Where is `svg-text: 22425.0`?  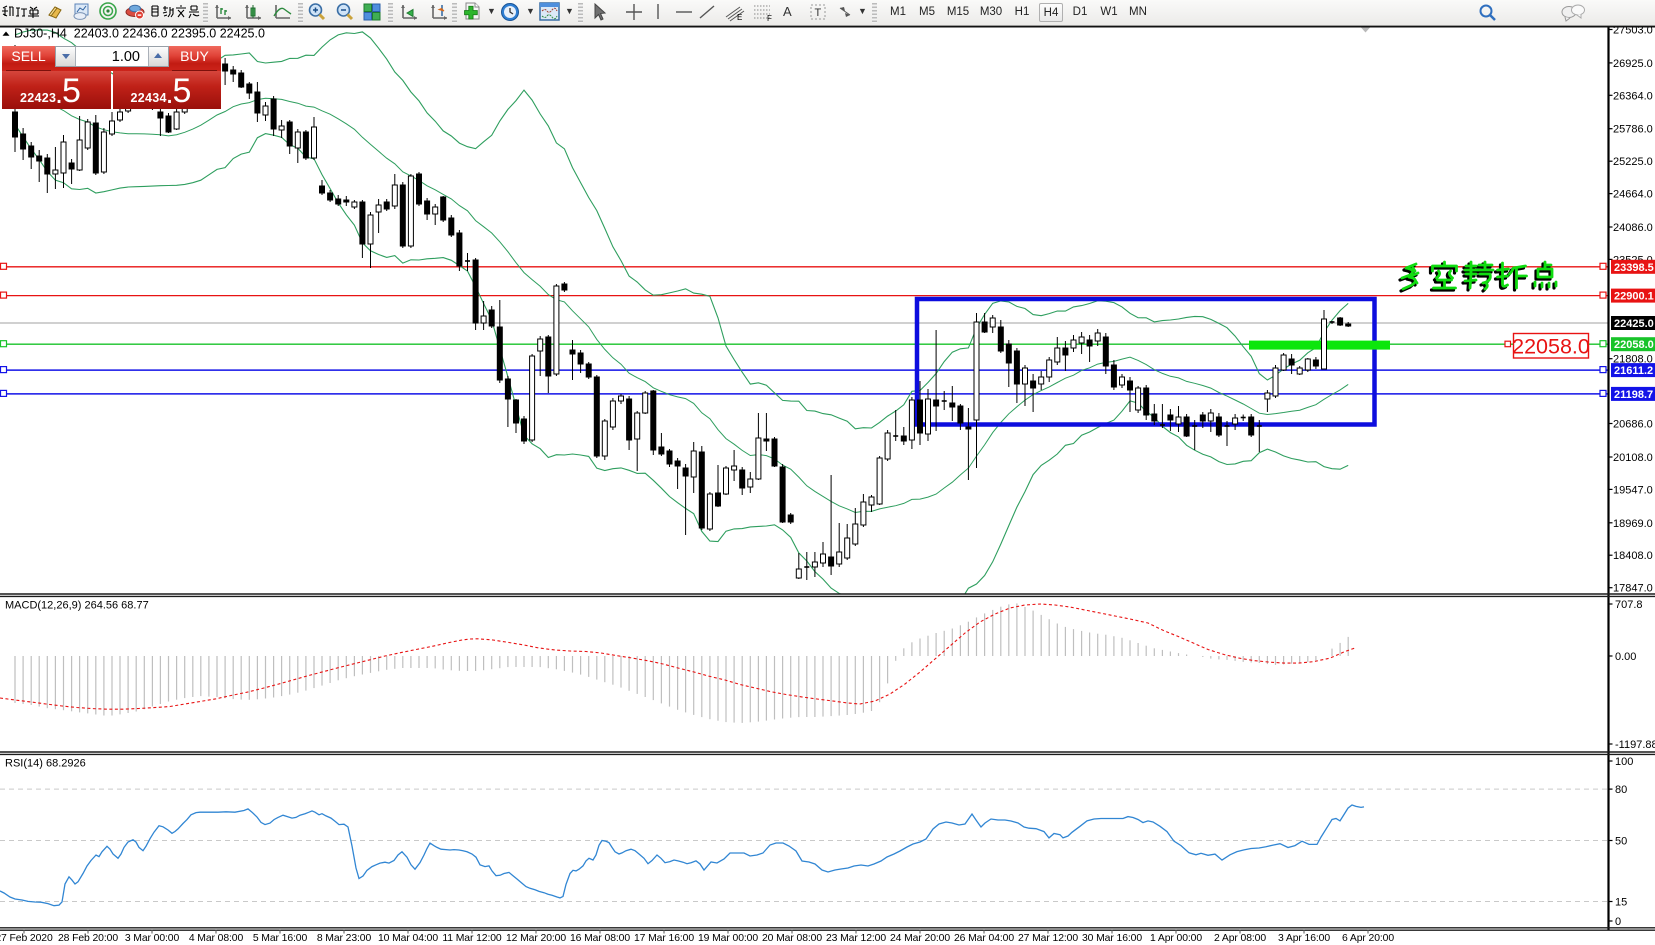
svg-text: 22425.0 is located at coordinates (1634, 324).